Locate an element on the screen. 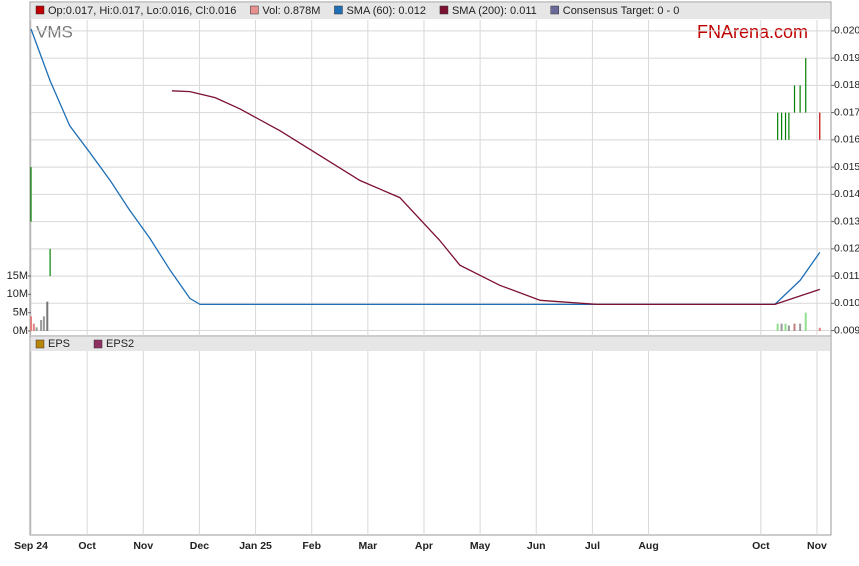 This screenshot has width=859, height=566. ticker: VMS is located at coordinates (54, 31).